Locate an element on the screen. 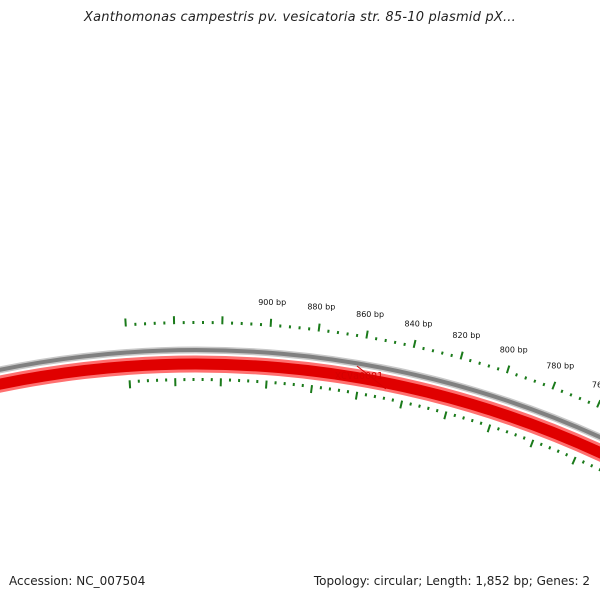 The width and height of the screenshot is (600, 600). gene-label-leader-line is located at coordinates (371, 377).